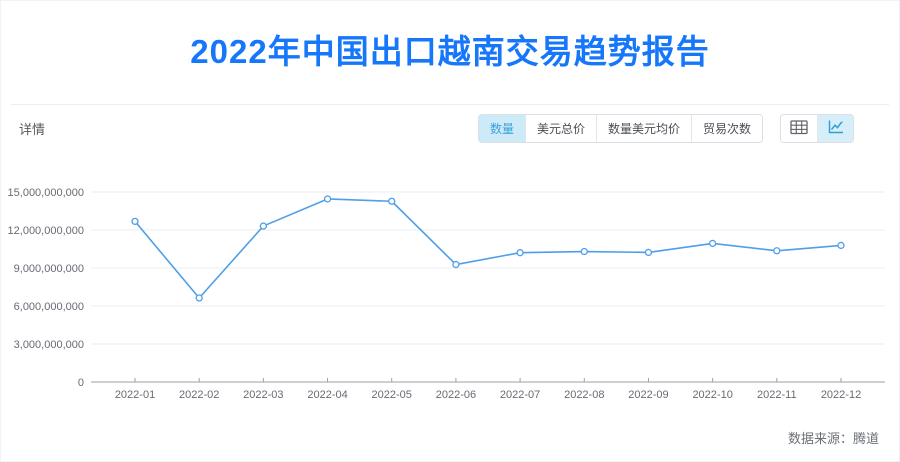  What do you see at coordinates (49, 307) in the screenshot?
I see `svg-text: 6,000,000,000` at bounding box center [49, 307].